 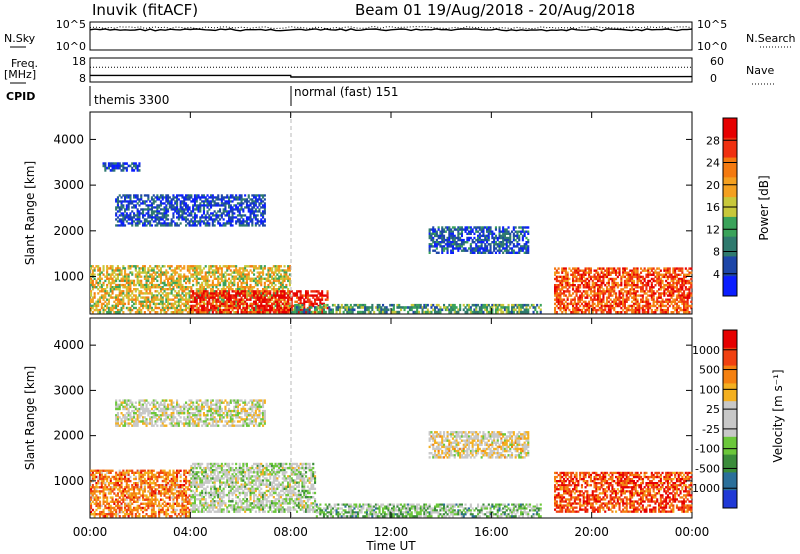 What do you see at coordinates (145, 10) in the screenshot?
I see `station-title: Inuvik (fitACF)` at bounding box center [145, 10].